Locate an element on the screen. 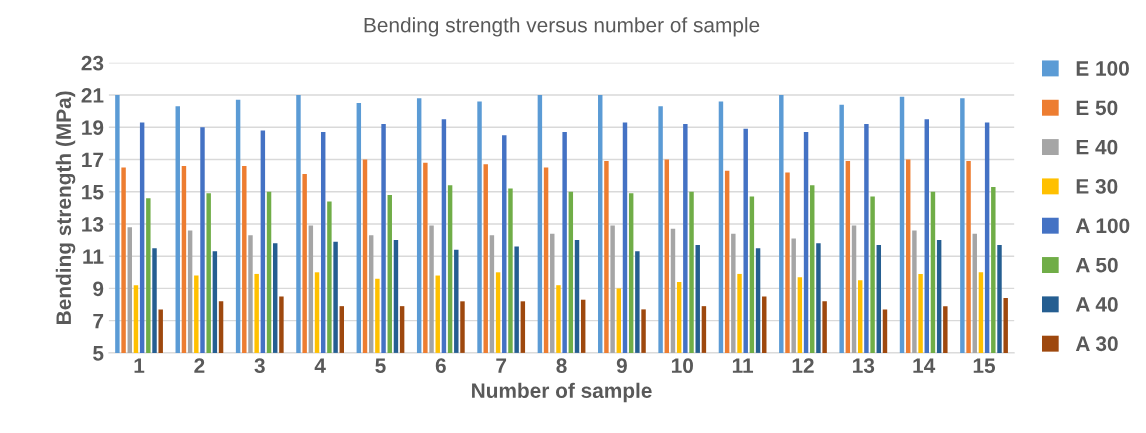 Image resolution: width=1146 pixels, height=433 pixels. x-tick-label: 10 is located at coordinates (682, 366).